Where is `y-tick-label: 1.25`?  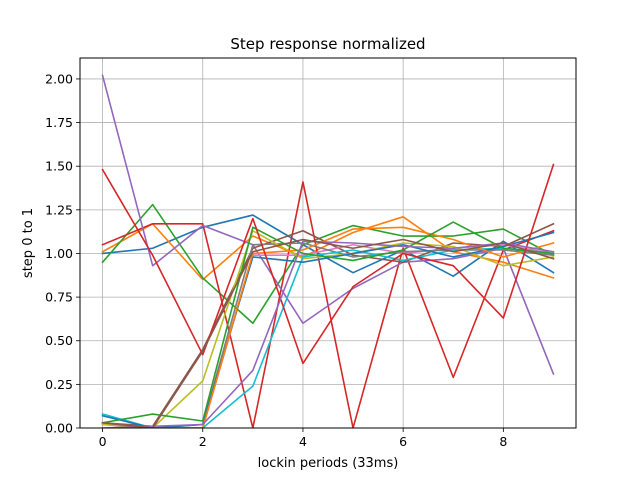 y-tick-label: 1.25 is located at coordinates (59, 209).